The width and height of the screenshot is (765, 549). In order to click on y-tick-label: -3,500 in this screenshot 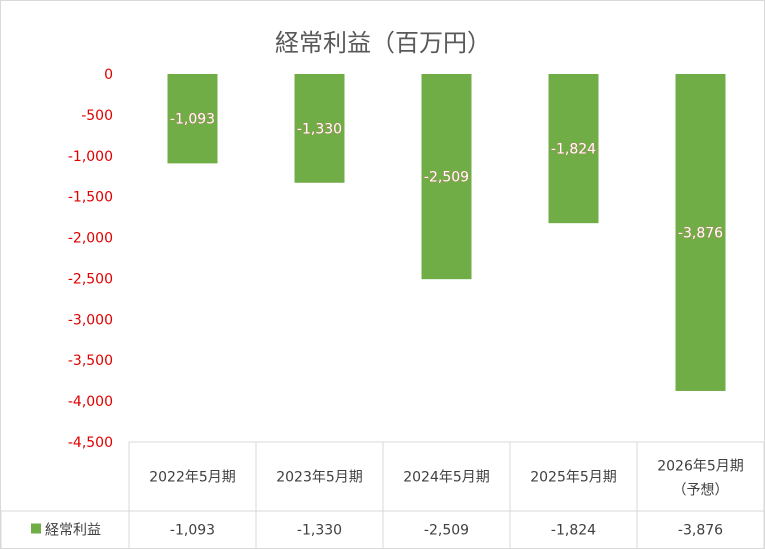, I will do `click(90, 361)`.